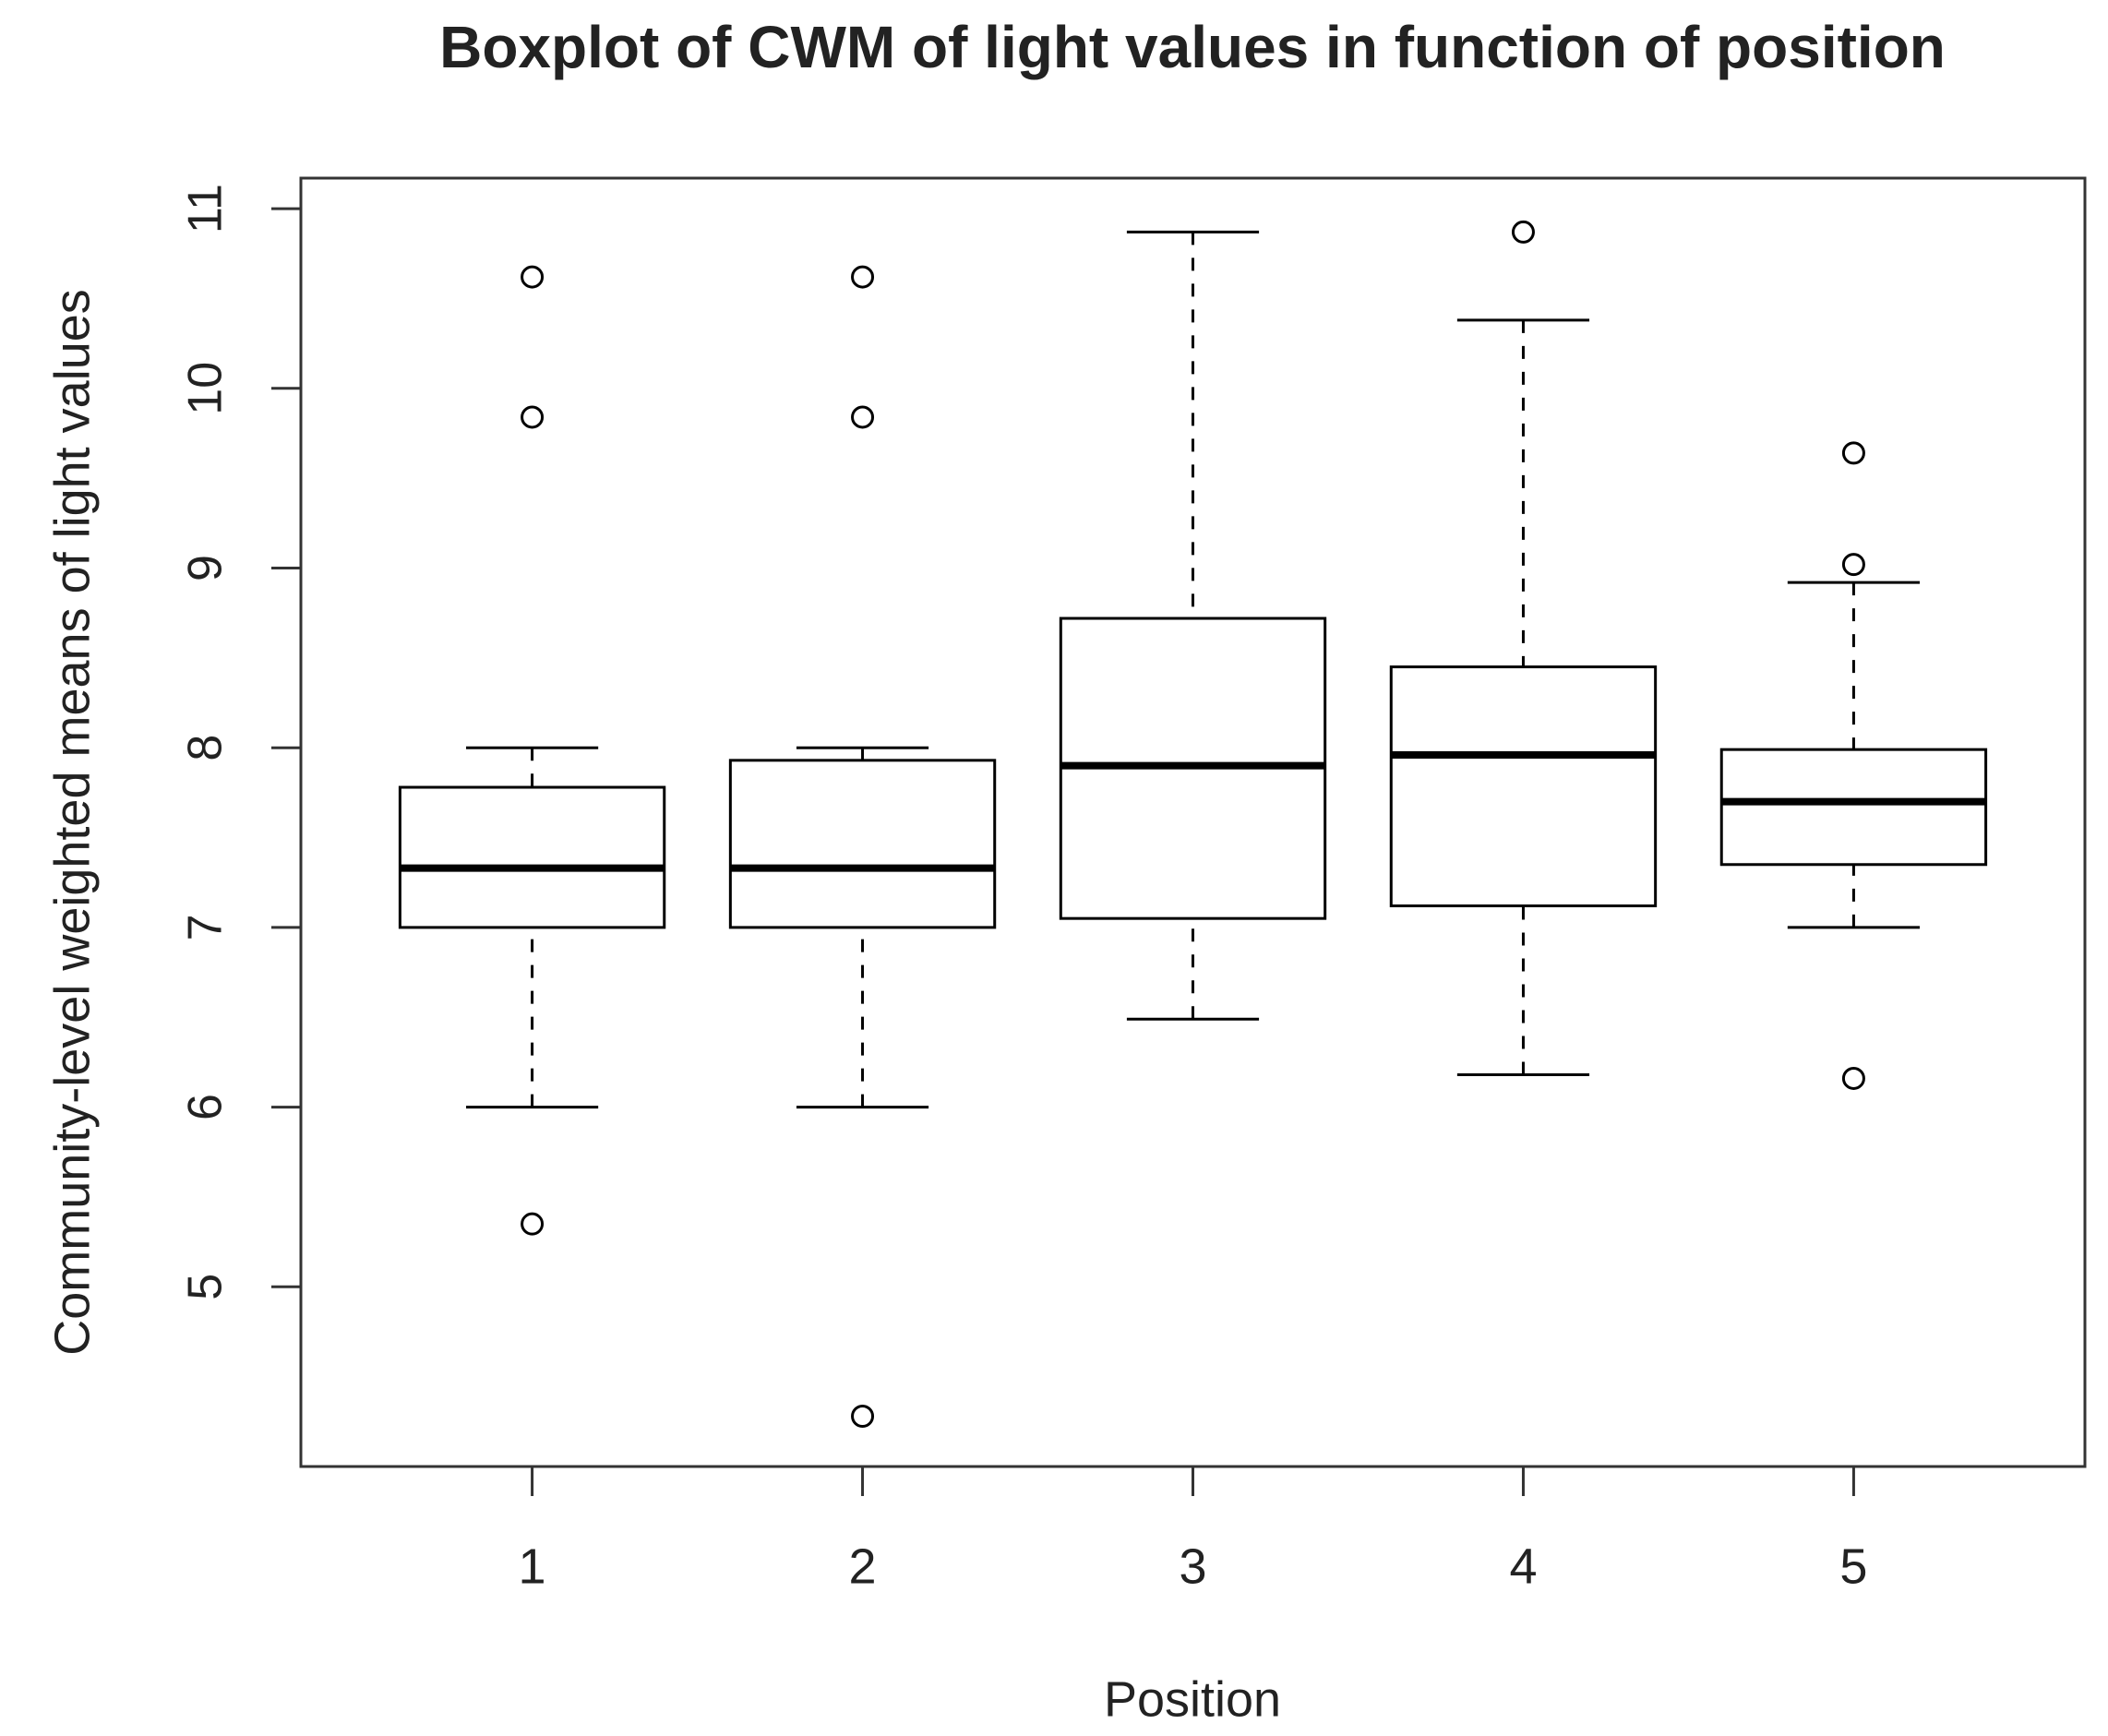 The width and height of the screenshot is (2108, 1736). What do you see at coordinates (206, 568) in the screenshot?
I see `y-tick-label: 9` at bounding box center [206, 568].